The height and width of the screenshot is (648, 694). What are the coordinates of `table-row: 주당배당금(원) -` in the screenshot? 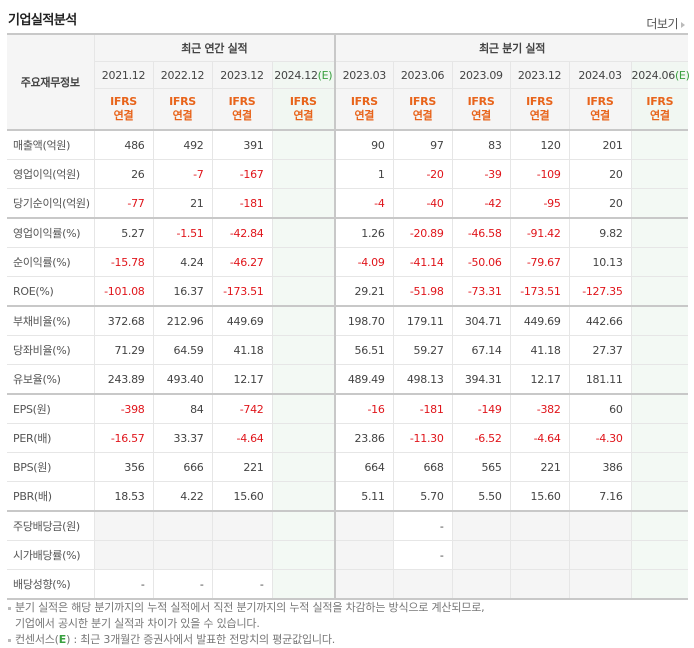 It's located at (348, 525).